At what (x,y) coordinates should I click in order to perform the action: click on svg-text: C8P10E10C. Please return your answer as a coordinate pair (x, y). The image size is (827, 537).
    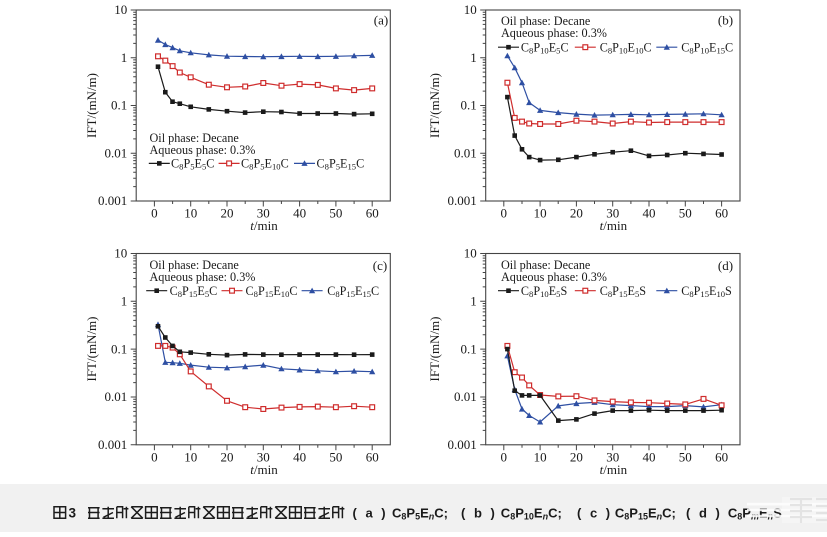
    Looking at the image, I should click on (626, 48).